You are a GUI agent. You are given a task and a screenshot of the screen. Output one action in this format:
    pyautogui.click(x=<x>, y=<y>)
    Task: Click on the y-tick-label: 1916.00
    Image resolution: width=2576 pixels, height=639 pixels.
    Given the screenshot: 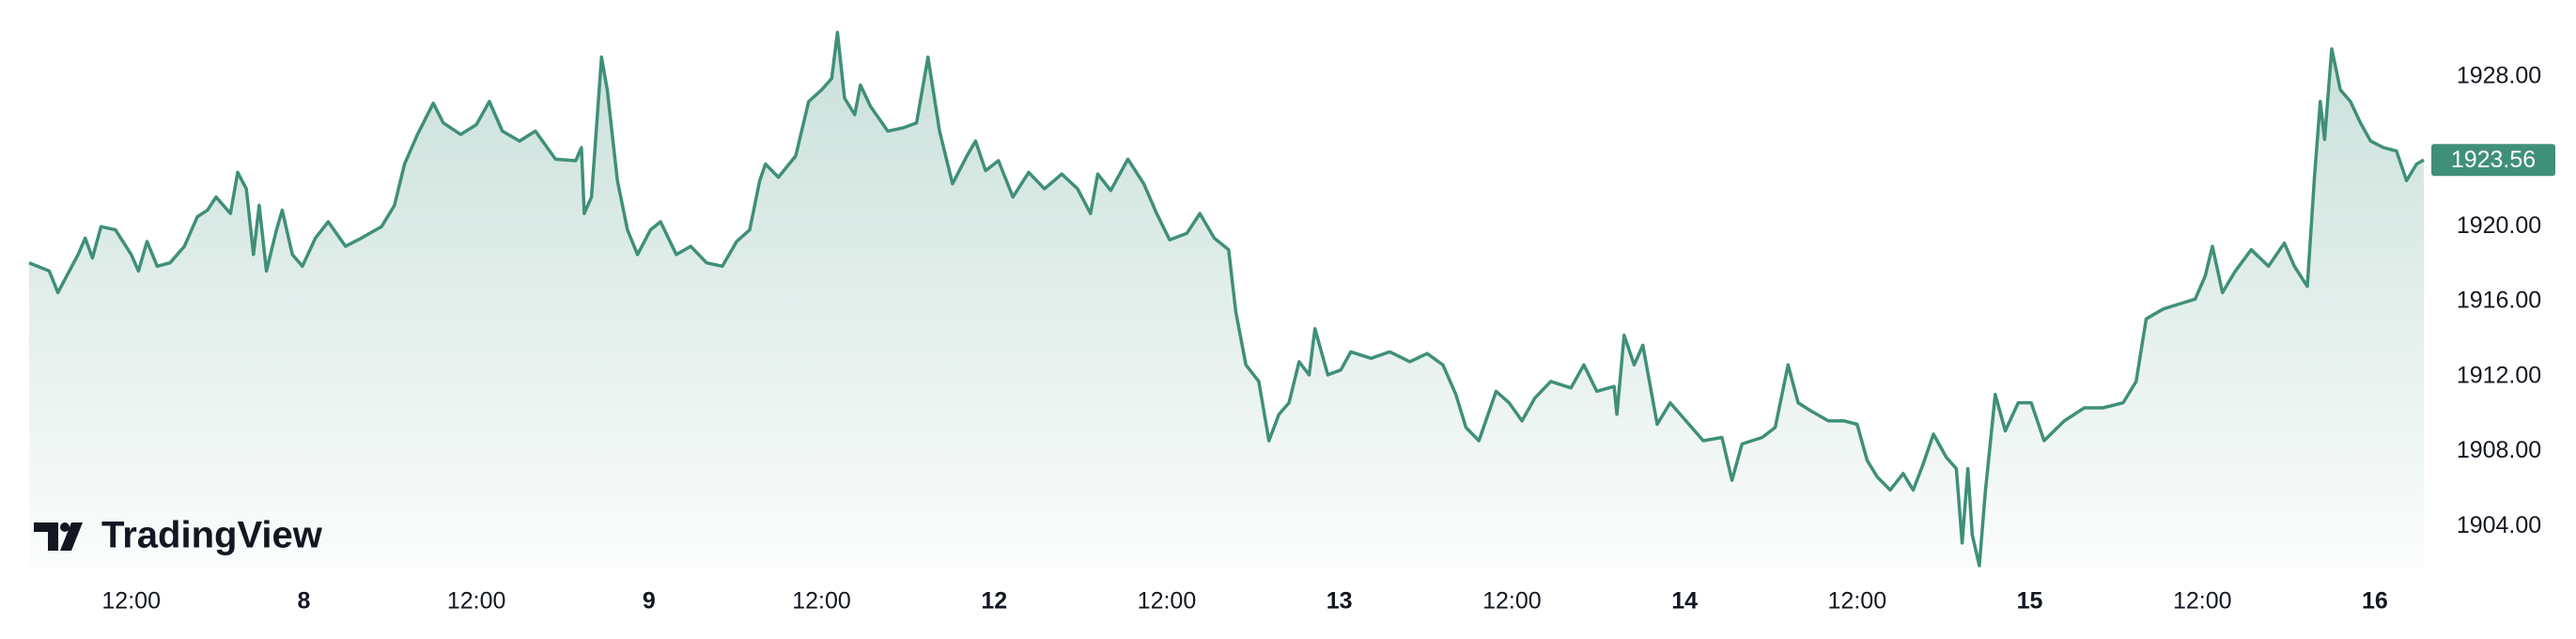 What is the action you would take?
    pyautogui.click(x=2499, y=301)
    